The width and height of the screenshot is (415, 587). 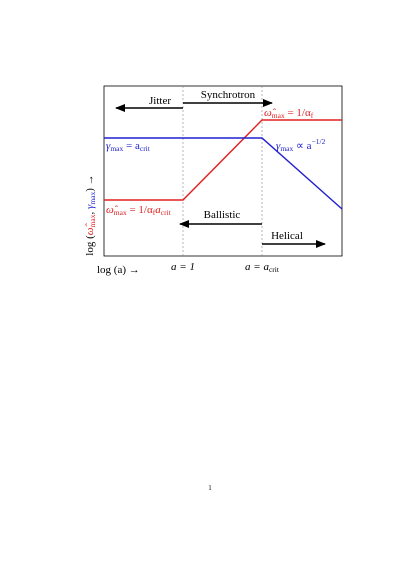 I want to click on annotation: γmax ∝ a−1/2, so click(x=301, y=145).